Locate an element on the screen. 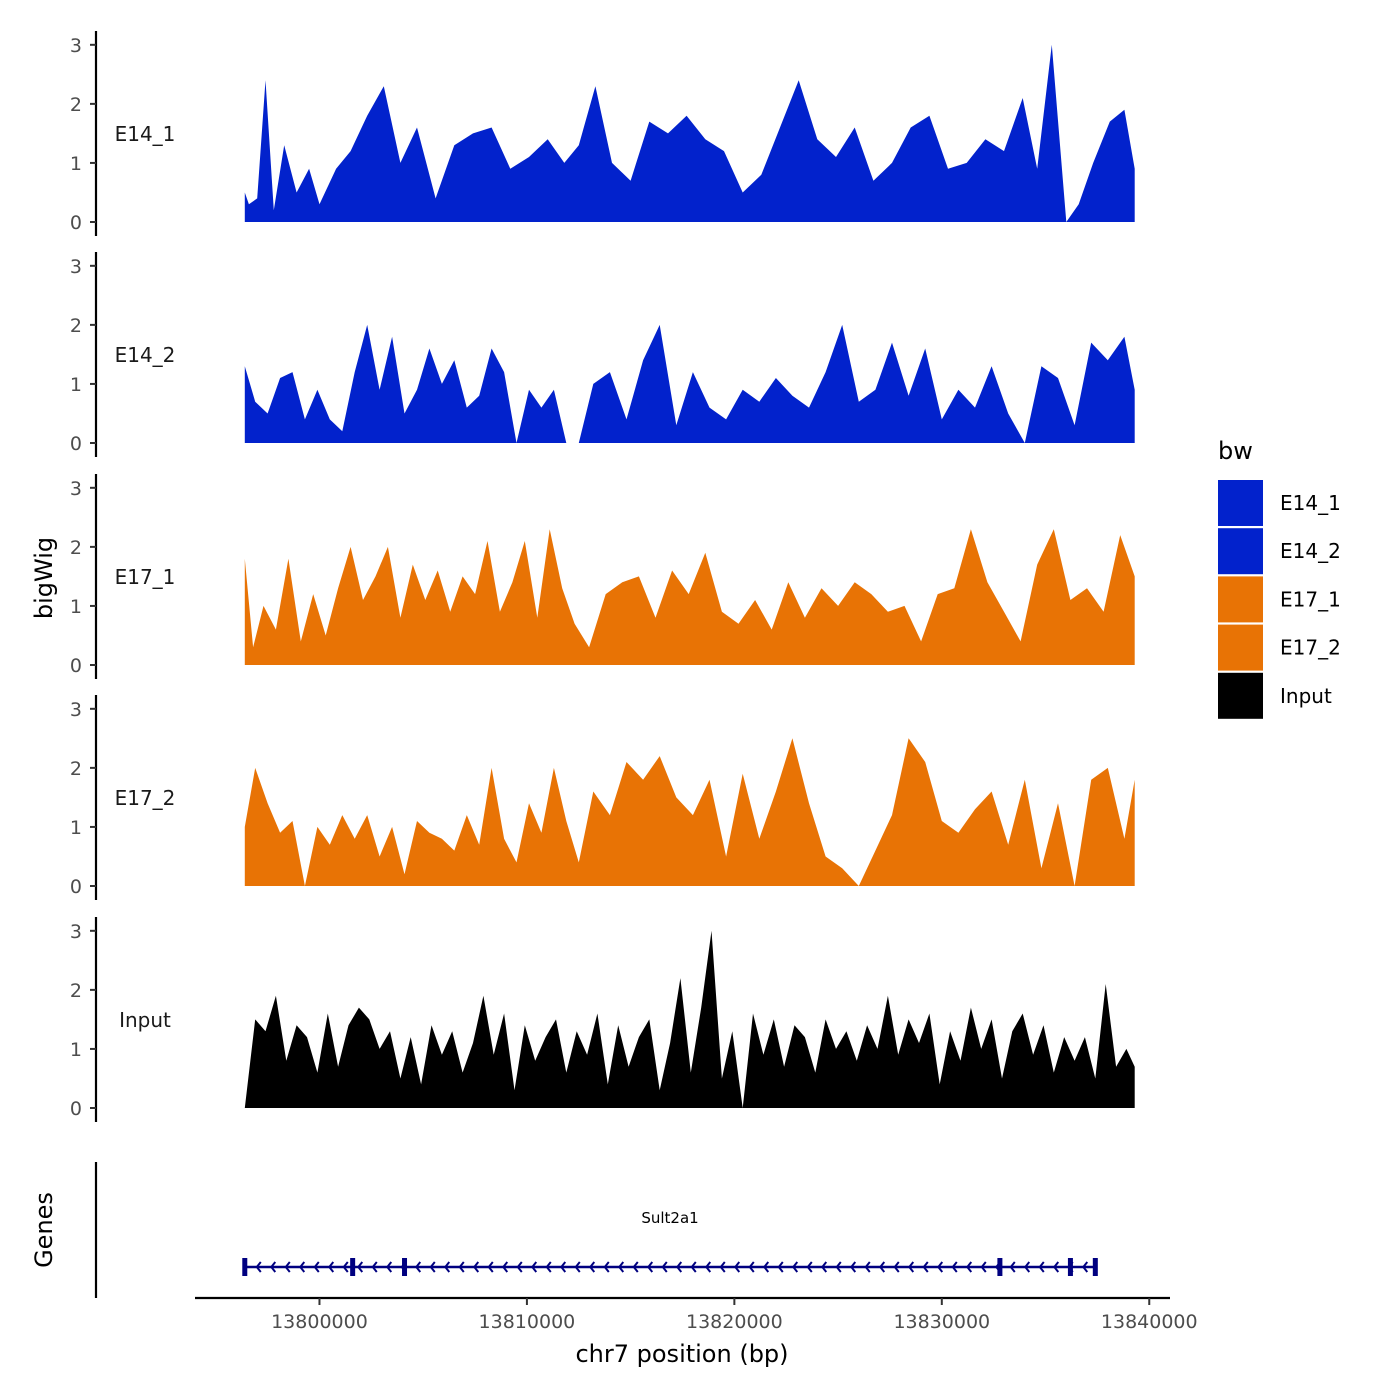 This screenshot has height=1400, width=1400. genes-axis-title: Genes is located at coordinates (44, 1230).